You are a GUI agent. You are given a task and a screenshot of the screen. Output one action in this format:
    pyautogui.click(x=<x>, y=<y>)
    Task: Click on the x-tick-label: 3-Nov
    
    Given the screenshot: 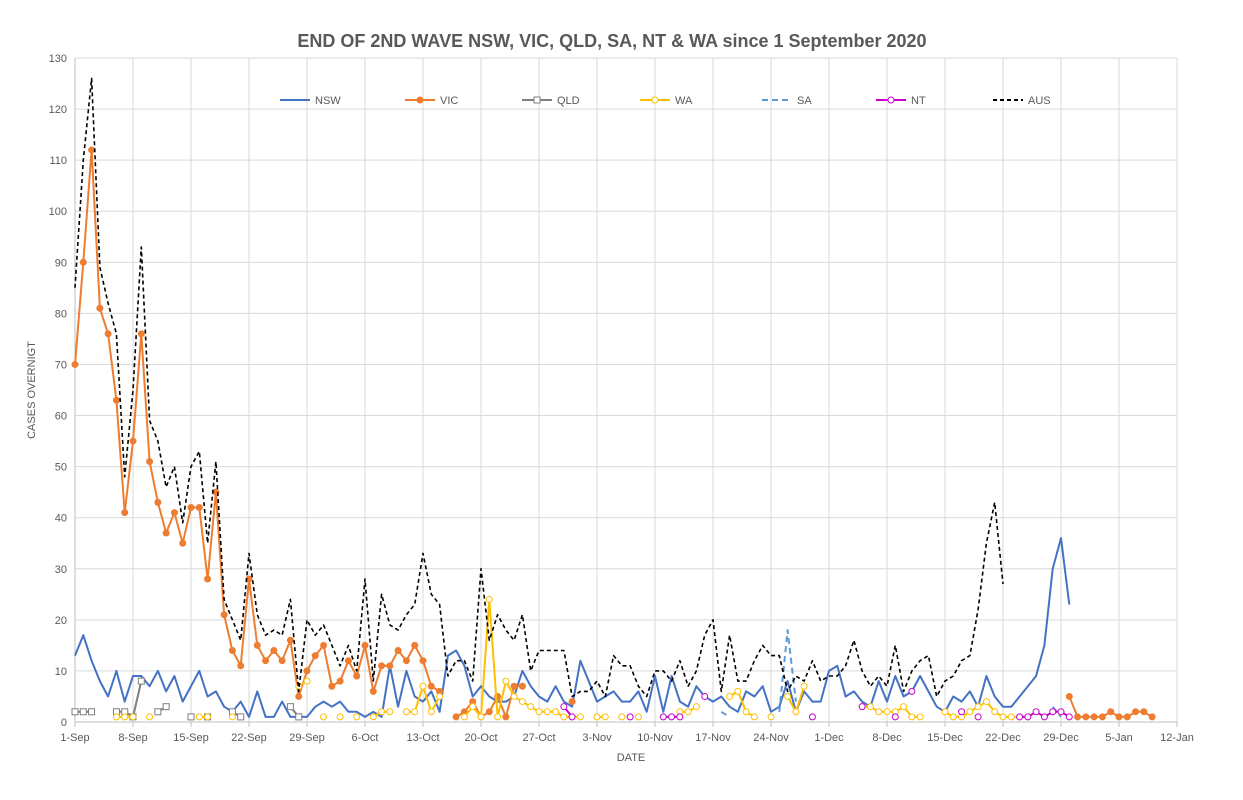 What is the action you would take?
    pyautogui.click(x=597, y=738)
    